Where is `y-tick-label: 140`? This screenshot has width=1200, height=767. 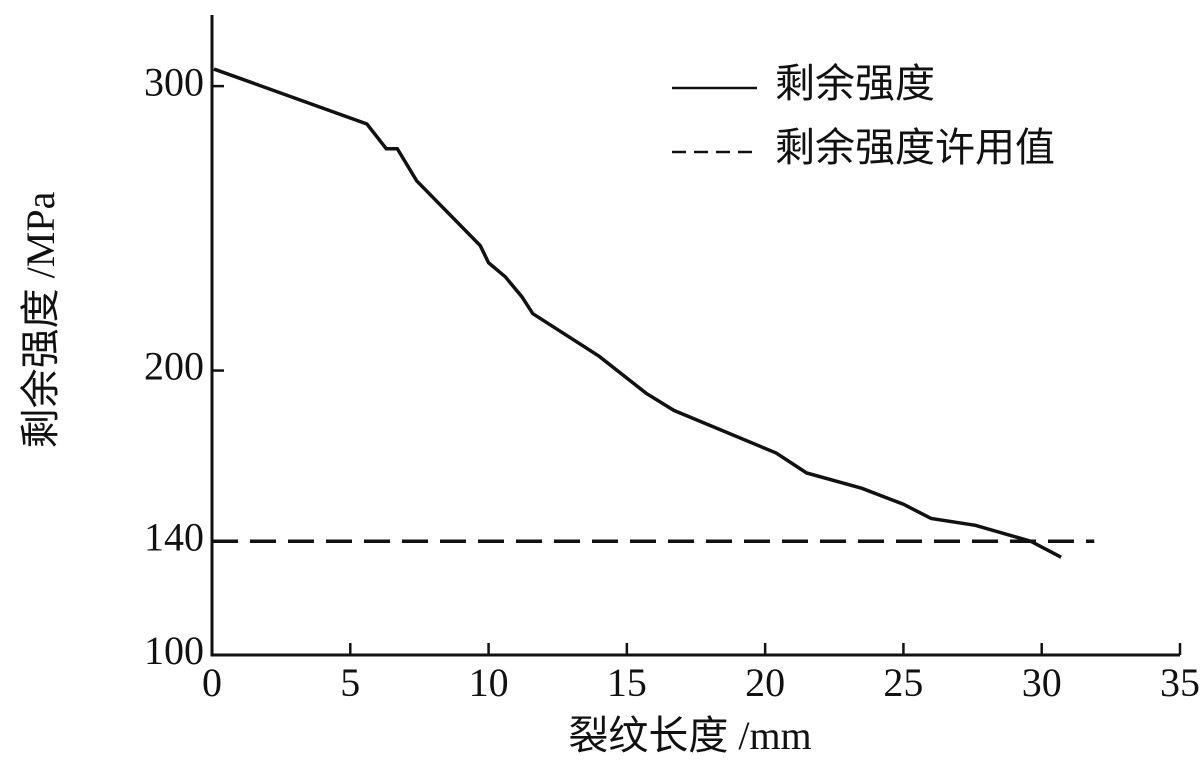 y-tick-label: 140 is located at coordinates (174, 536).